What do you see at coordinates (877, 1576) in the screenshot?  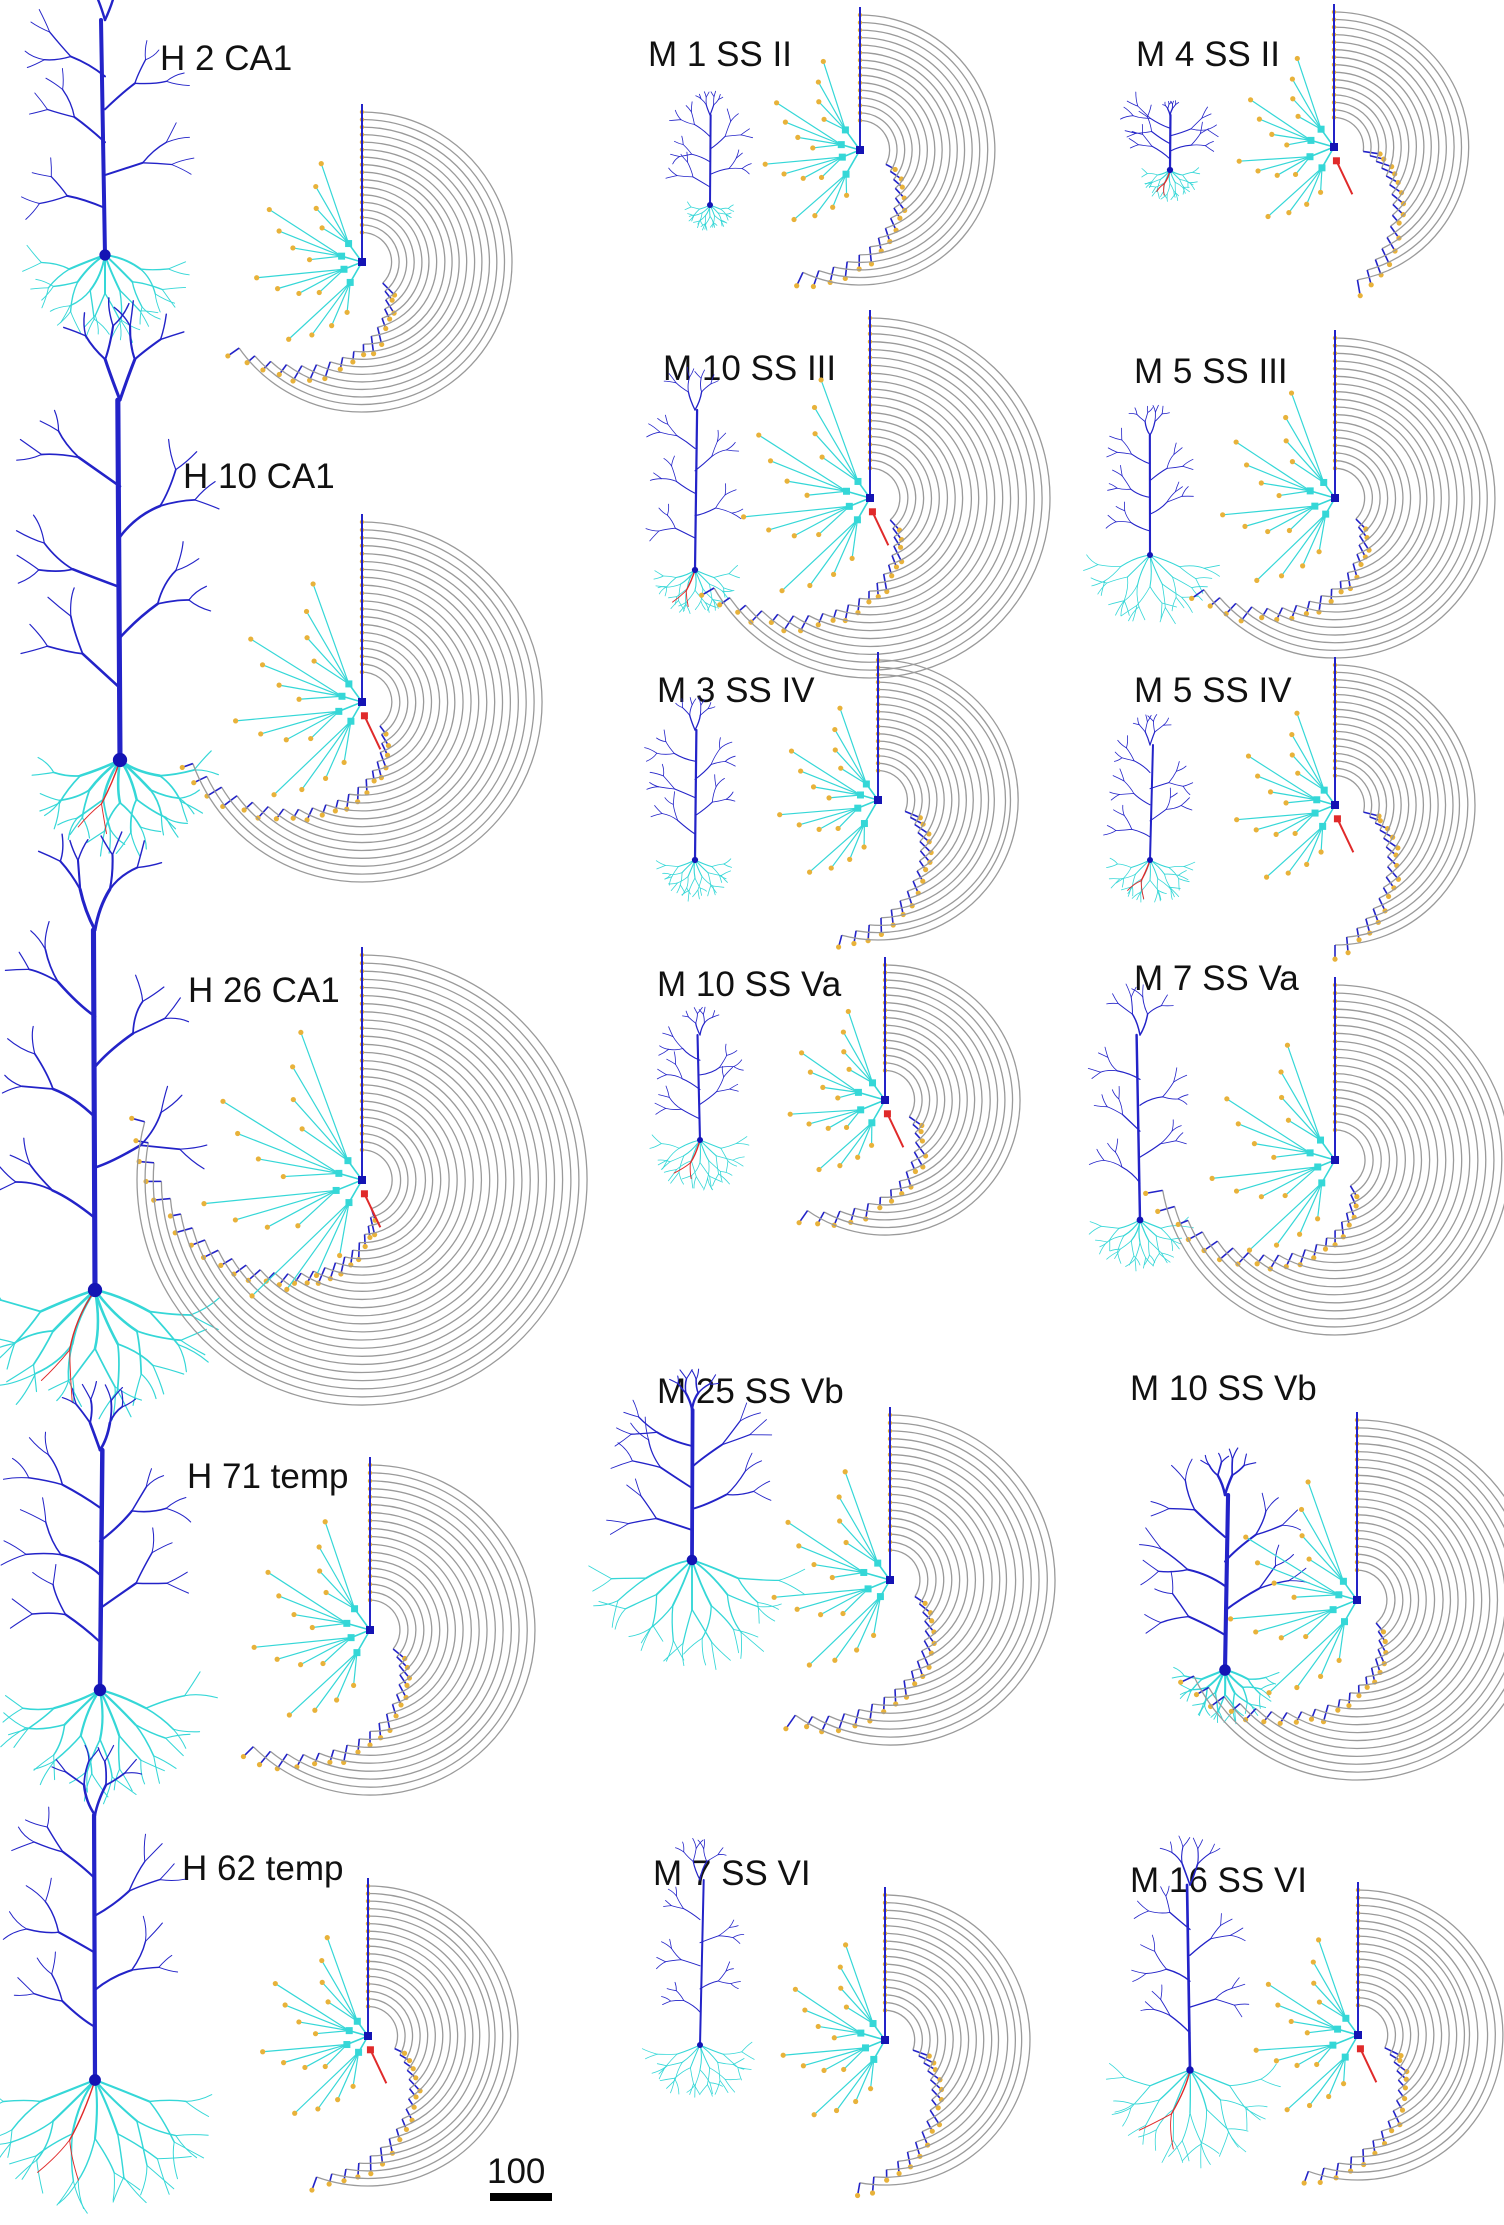 I see `basal-stem` at bounding box center [877, 1576].